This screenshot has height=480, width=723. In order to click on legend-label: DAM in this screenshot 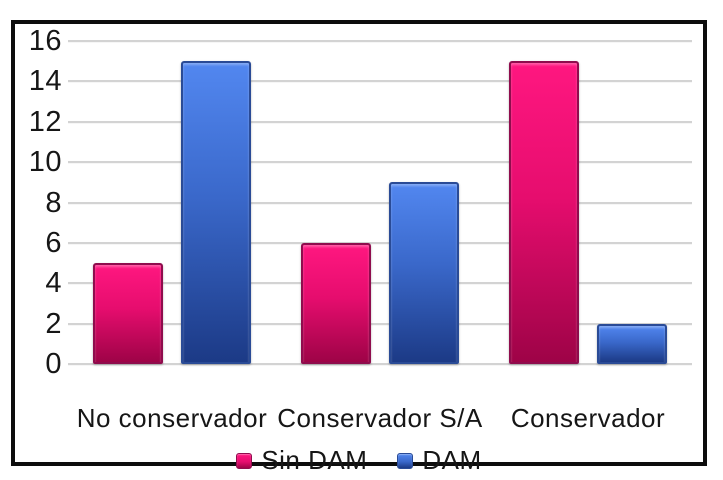, I will do `click(452, 460)`.